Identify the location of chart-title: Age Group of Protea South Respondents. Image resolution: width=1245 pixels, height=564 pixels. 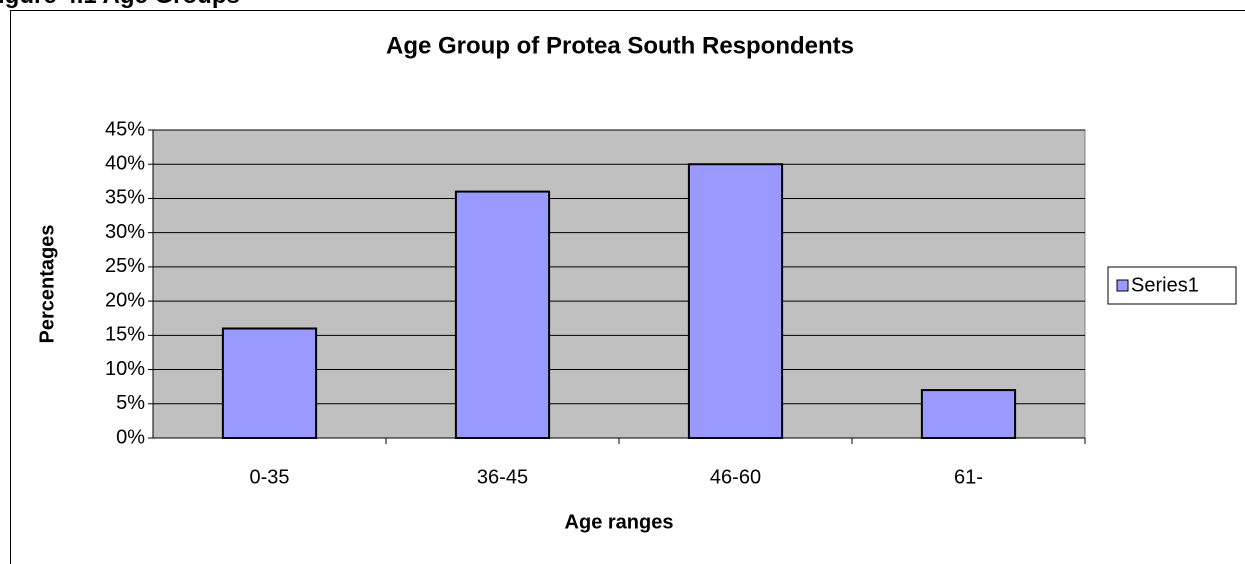
(620, 45).